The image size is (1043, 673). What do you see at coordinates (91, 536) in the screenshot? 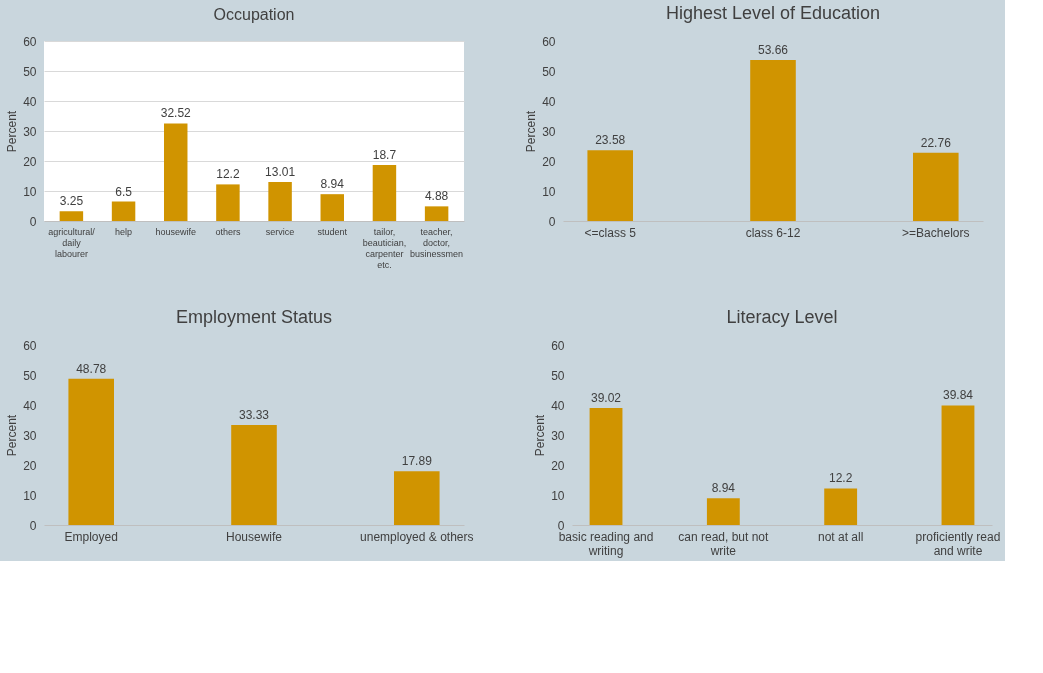
I see `x-tick-label: Employed` at bounding box center [91, 536].